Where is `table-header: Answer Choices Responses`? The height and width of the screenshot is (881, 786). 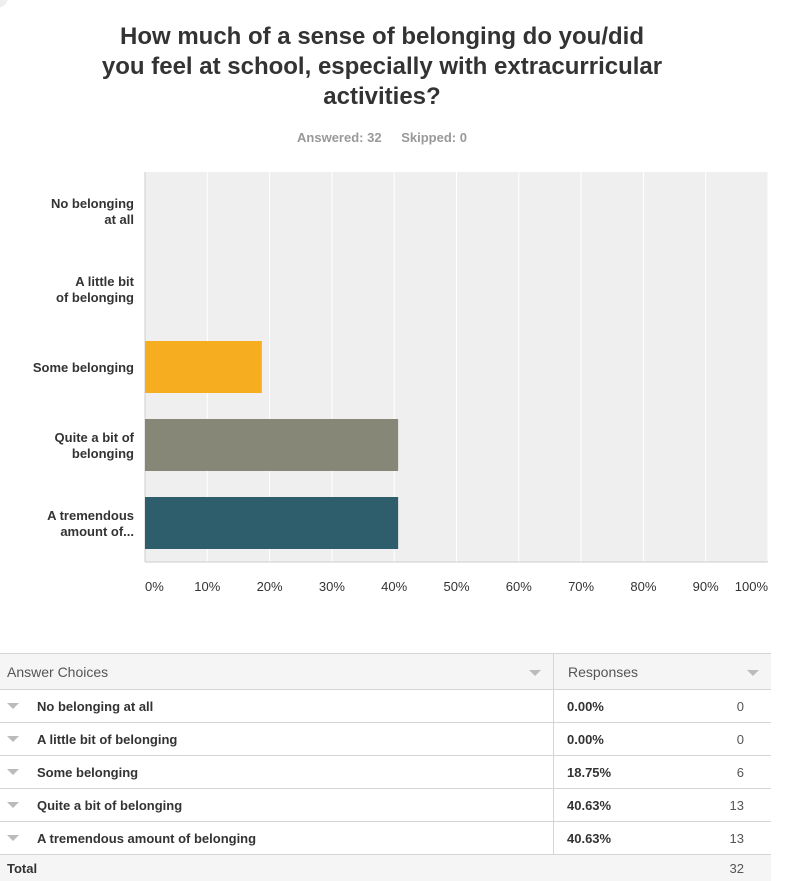
table-header: Answer Choices Responses is located at coordinates (385, 671).